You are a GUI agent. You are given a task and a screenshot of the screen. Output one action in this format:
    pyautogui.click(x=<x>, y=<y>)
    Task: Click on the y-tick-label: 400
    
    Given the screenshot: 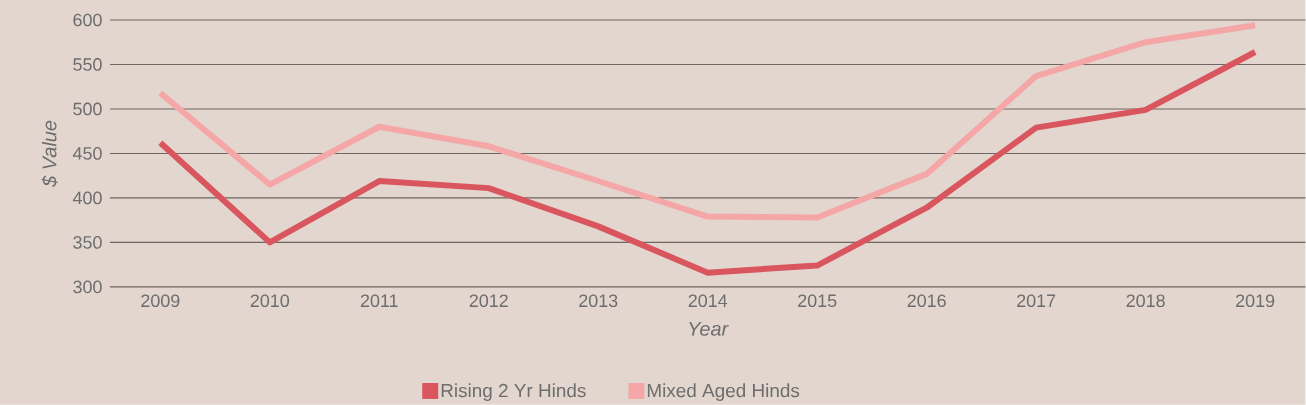 What is the action you would take?
    pyautogui.click(x=87, y=198)
    